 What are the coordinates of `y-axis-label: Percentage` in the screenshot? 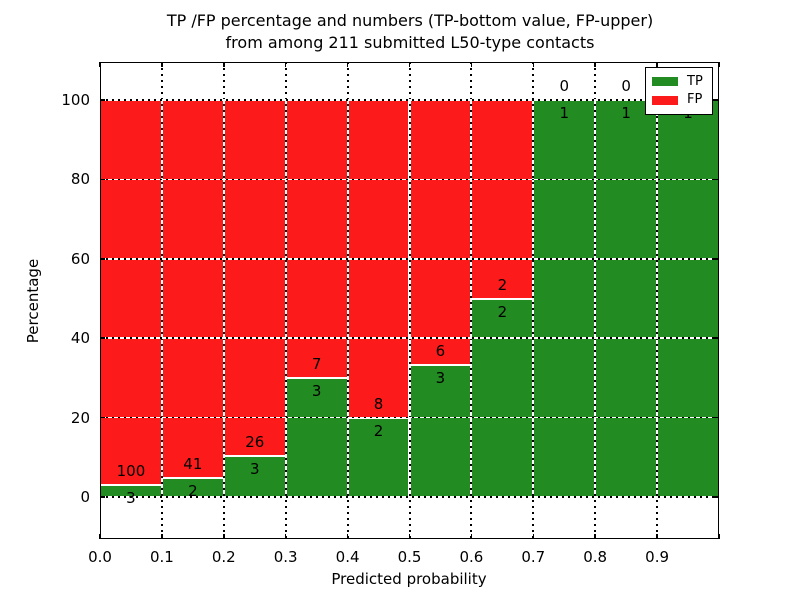 It's located at (33, 301).